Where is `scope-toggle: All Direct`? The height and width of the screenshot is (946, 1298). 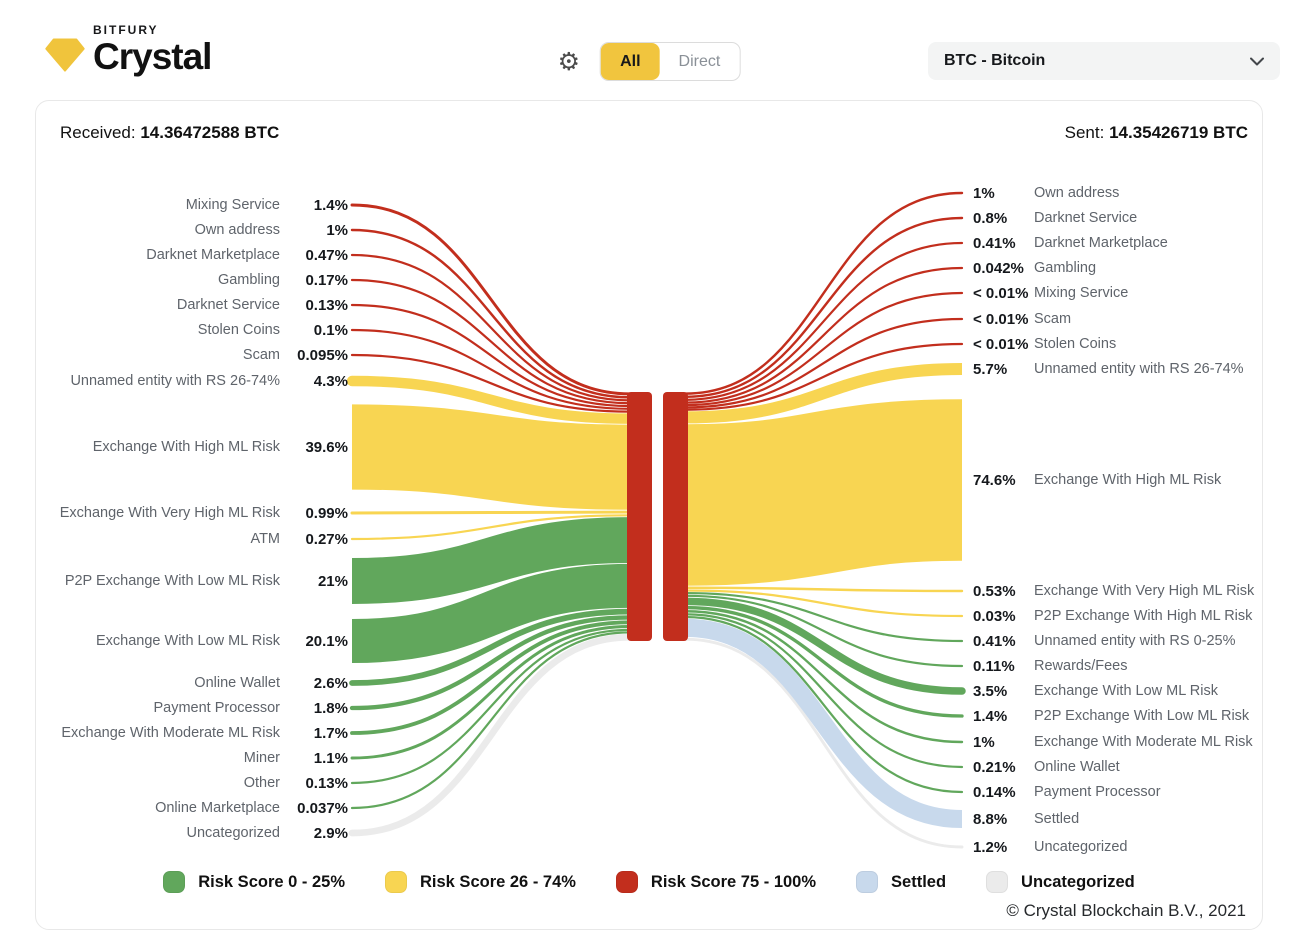
scope-toggle: All Direct is located at coordinates (670, 61).